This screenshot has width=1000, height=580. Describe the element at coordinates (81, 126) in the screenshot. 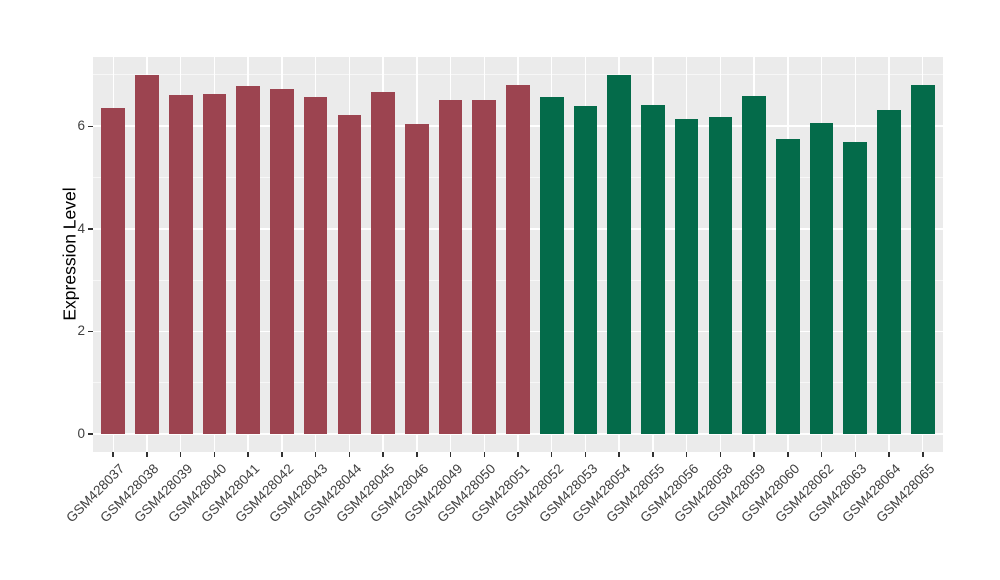

I see `y-tick-label: 6` at that location.